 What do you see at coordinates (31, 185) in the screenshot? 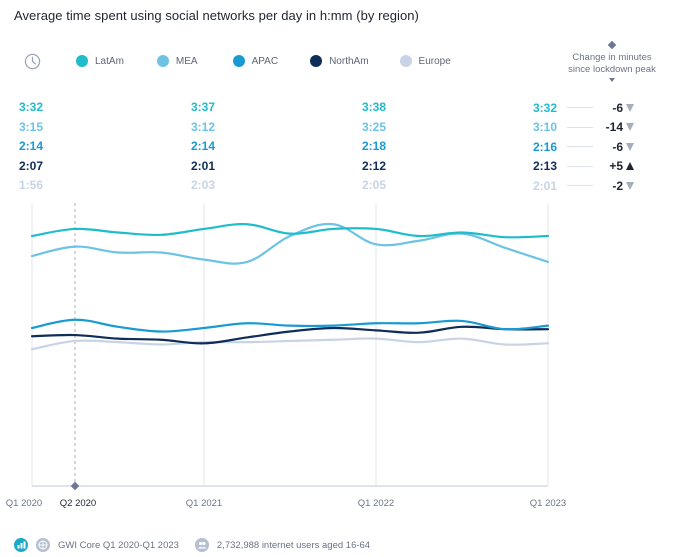
I see `value: 1:56` at bounding box center [31, 185].